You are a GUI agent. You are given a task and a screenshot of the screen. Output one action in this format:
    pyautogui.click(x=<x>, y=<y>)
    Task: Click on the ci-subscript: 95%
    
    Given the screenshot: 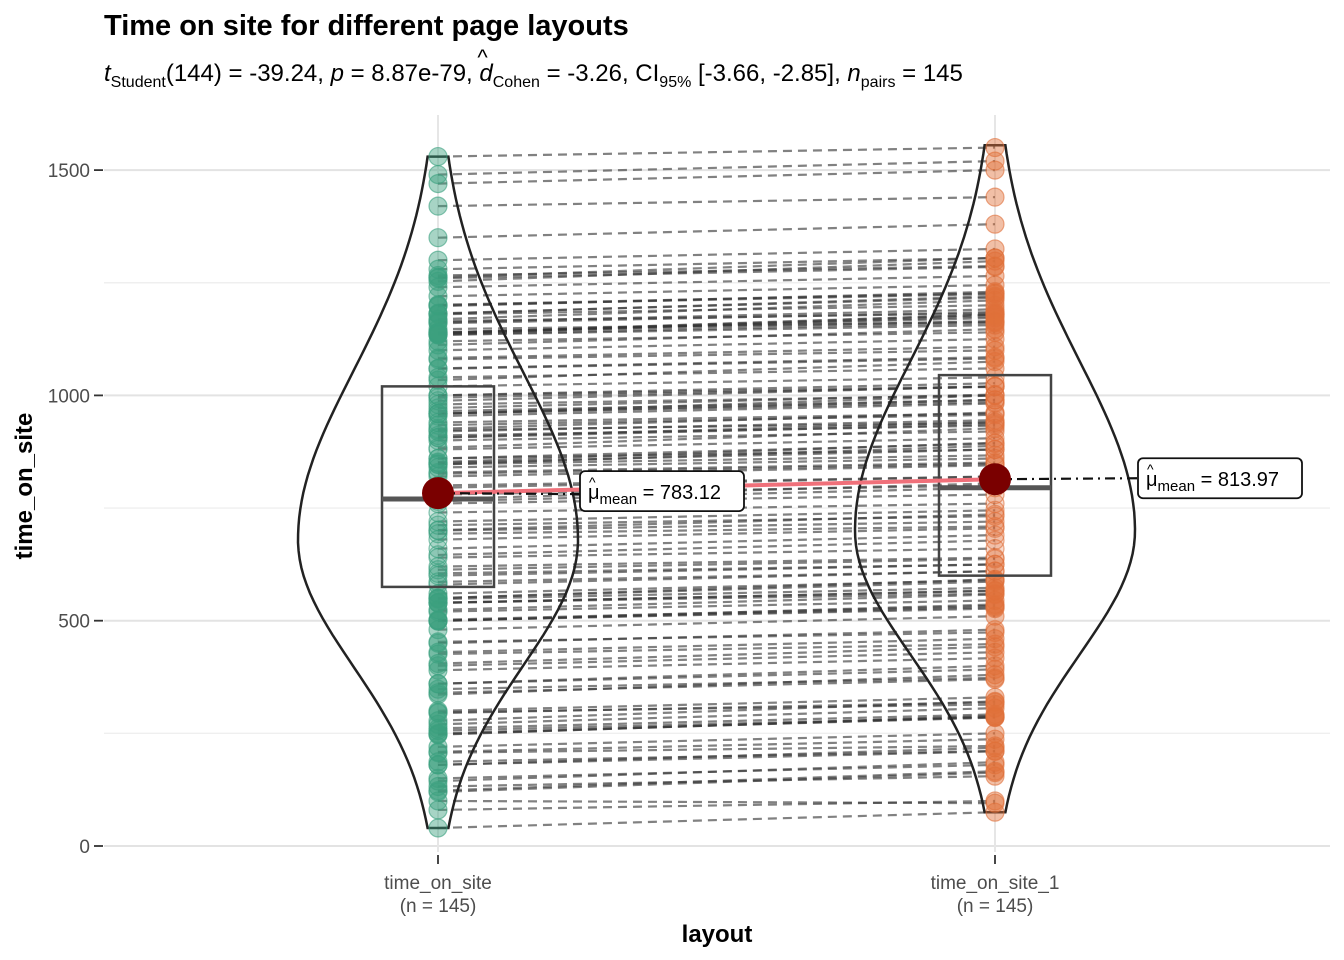 What is the action you would take?
    pyautogui.click(x=675, y=82)
    